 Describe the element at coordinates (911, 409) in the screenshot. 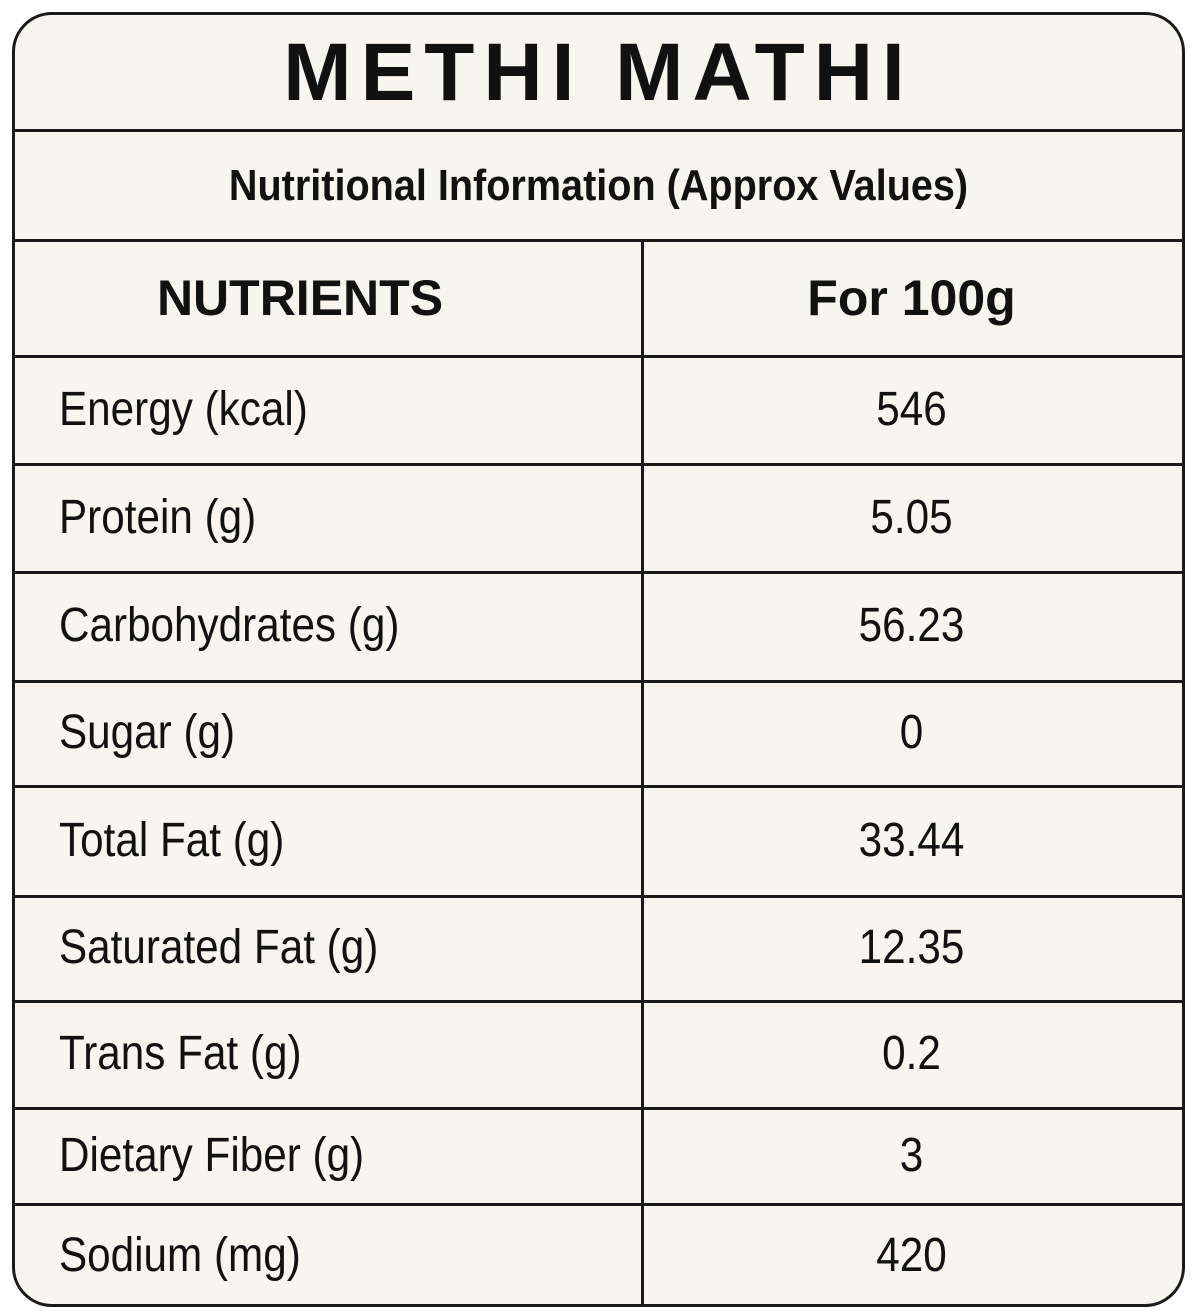

I see `nutrient-value: 546` at that location.